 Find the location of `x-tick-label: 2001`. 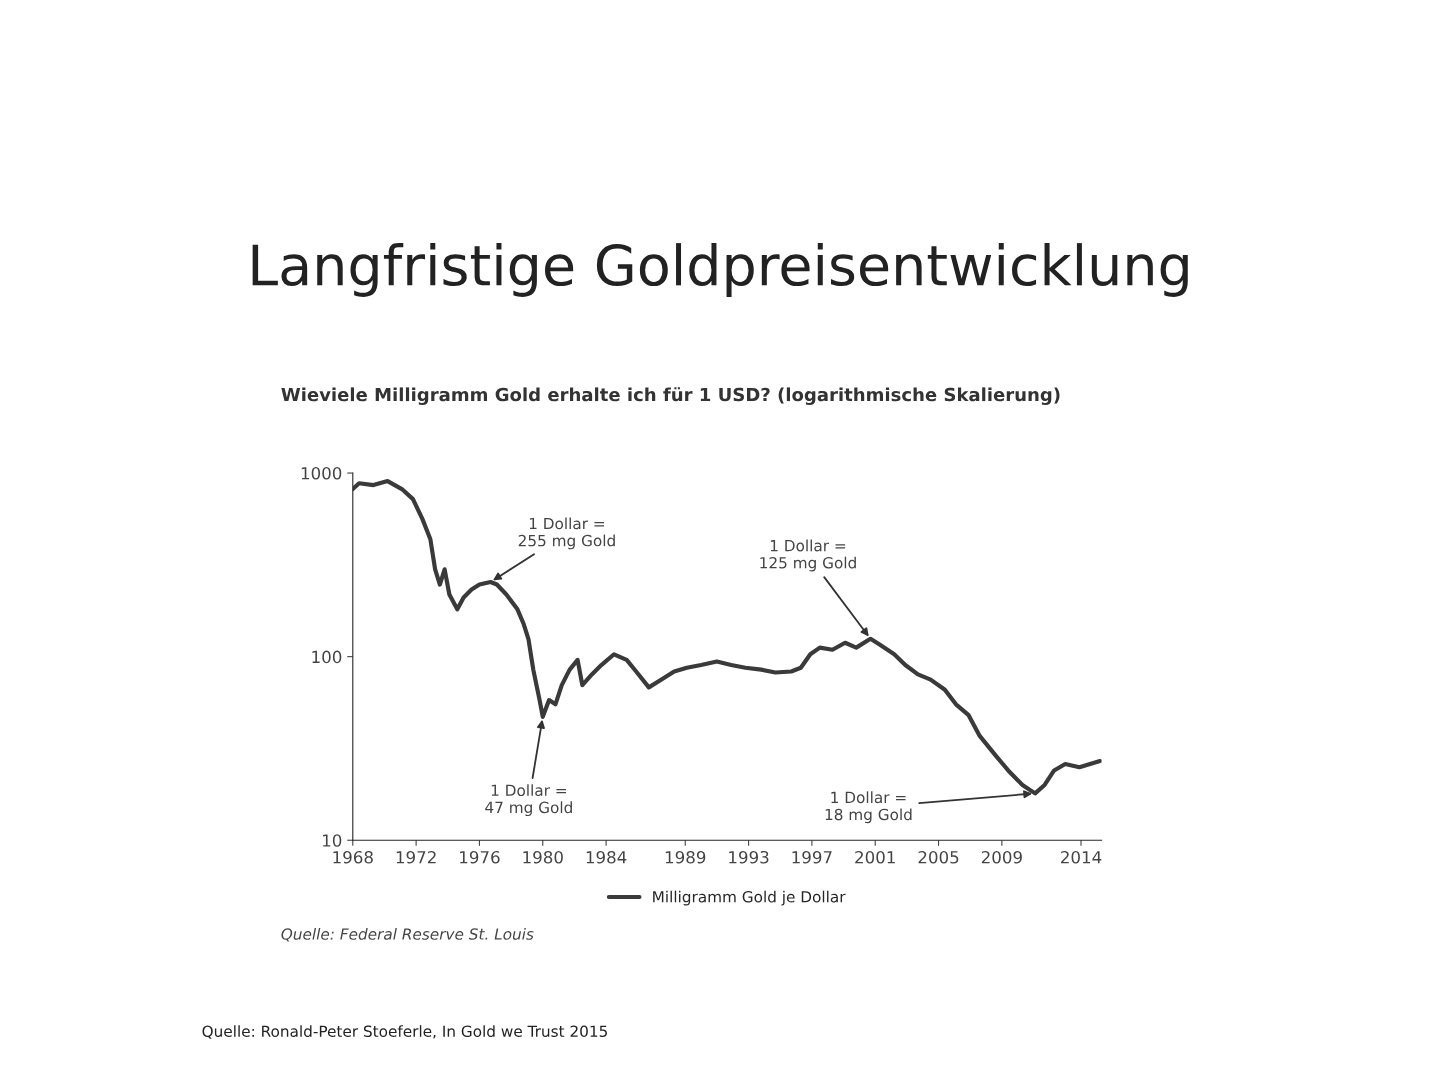

x-tick-label: 2001 is located at coordinates (875, 857).